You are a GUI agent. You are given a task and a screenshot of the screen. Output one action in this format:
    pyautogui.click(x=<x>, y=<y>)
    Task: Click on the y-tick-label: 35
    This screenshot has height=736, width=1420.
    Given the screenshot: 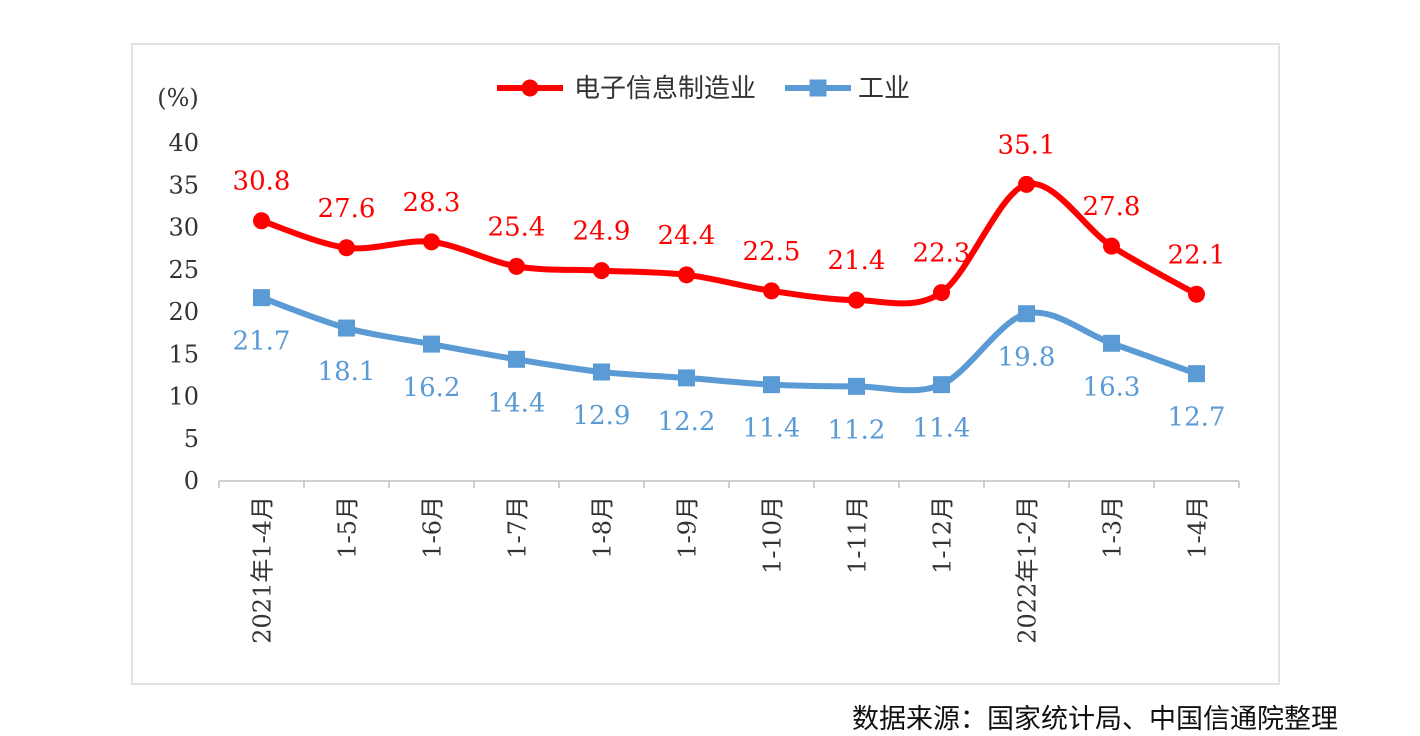 What is the action you would take?
    pyautogui.click(x=183, y=185)
    